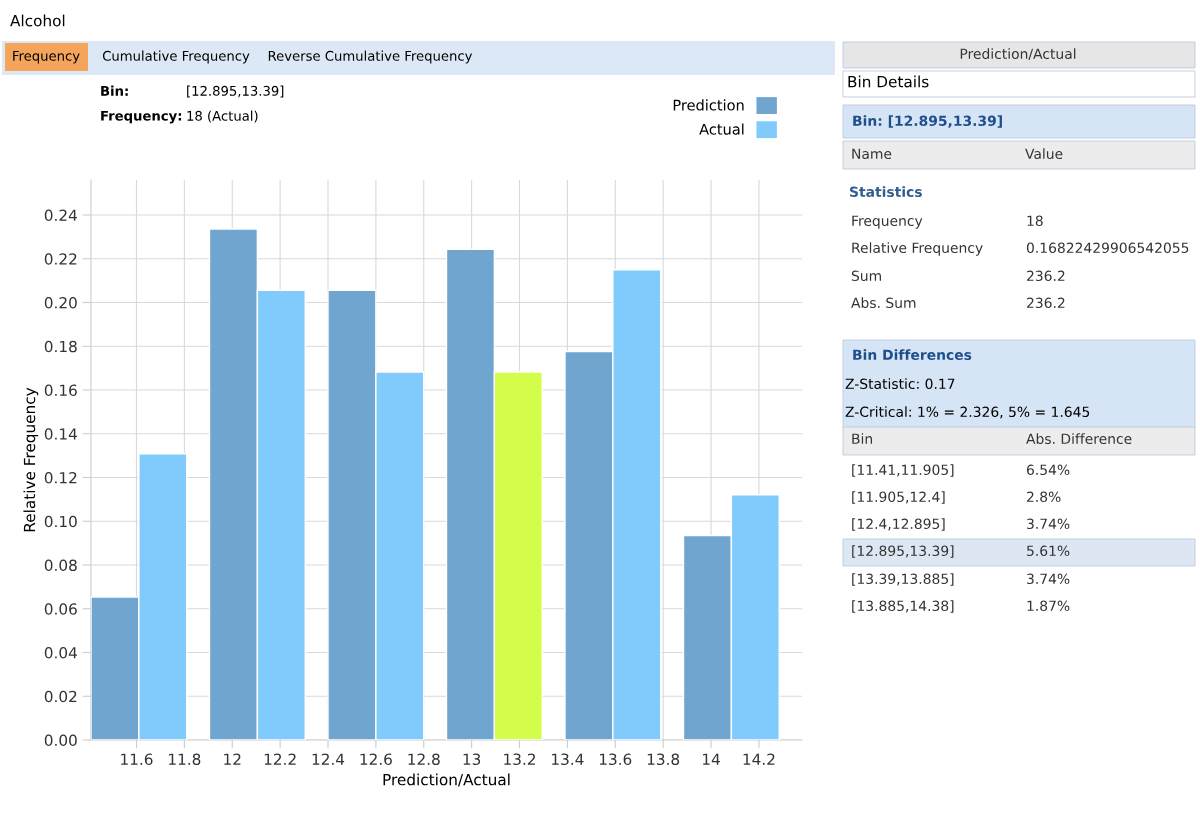  What do you see at coordinates (898, 497) in the screenshot?
I see `text: [11.905,12.4]` at bounding box center [898, 497].